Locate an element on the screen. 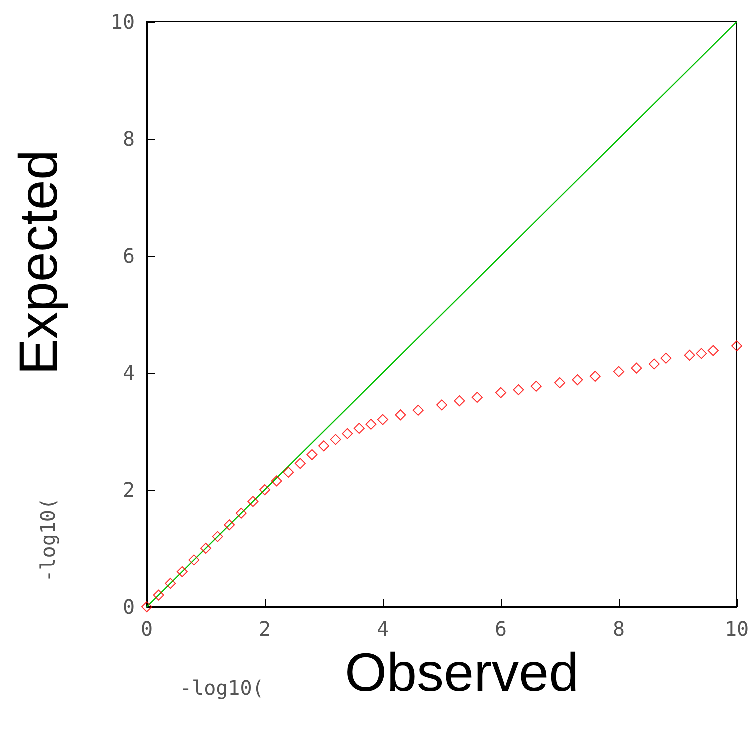  y-tick-label: 10 is located at coordinates (122, 22).